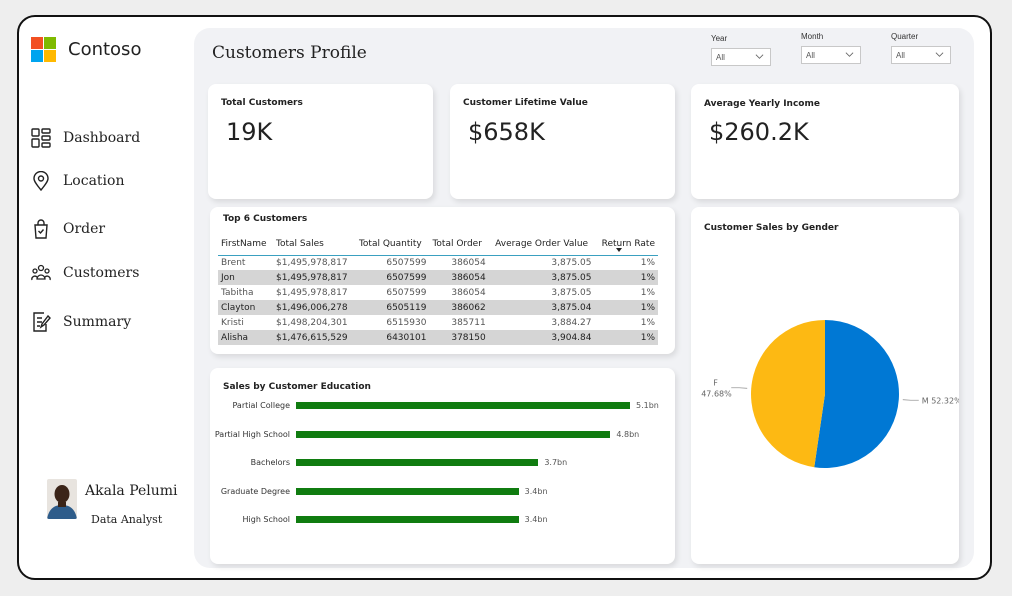 The height and width of the screenshot is (596, 1012). I want to click on chart-title: Customer Sales by Gender, so click(771, 228).